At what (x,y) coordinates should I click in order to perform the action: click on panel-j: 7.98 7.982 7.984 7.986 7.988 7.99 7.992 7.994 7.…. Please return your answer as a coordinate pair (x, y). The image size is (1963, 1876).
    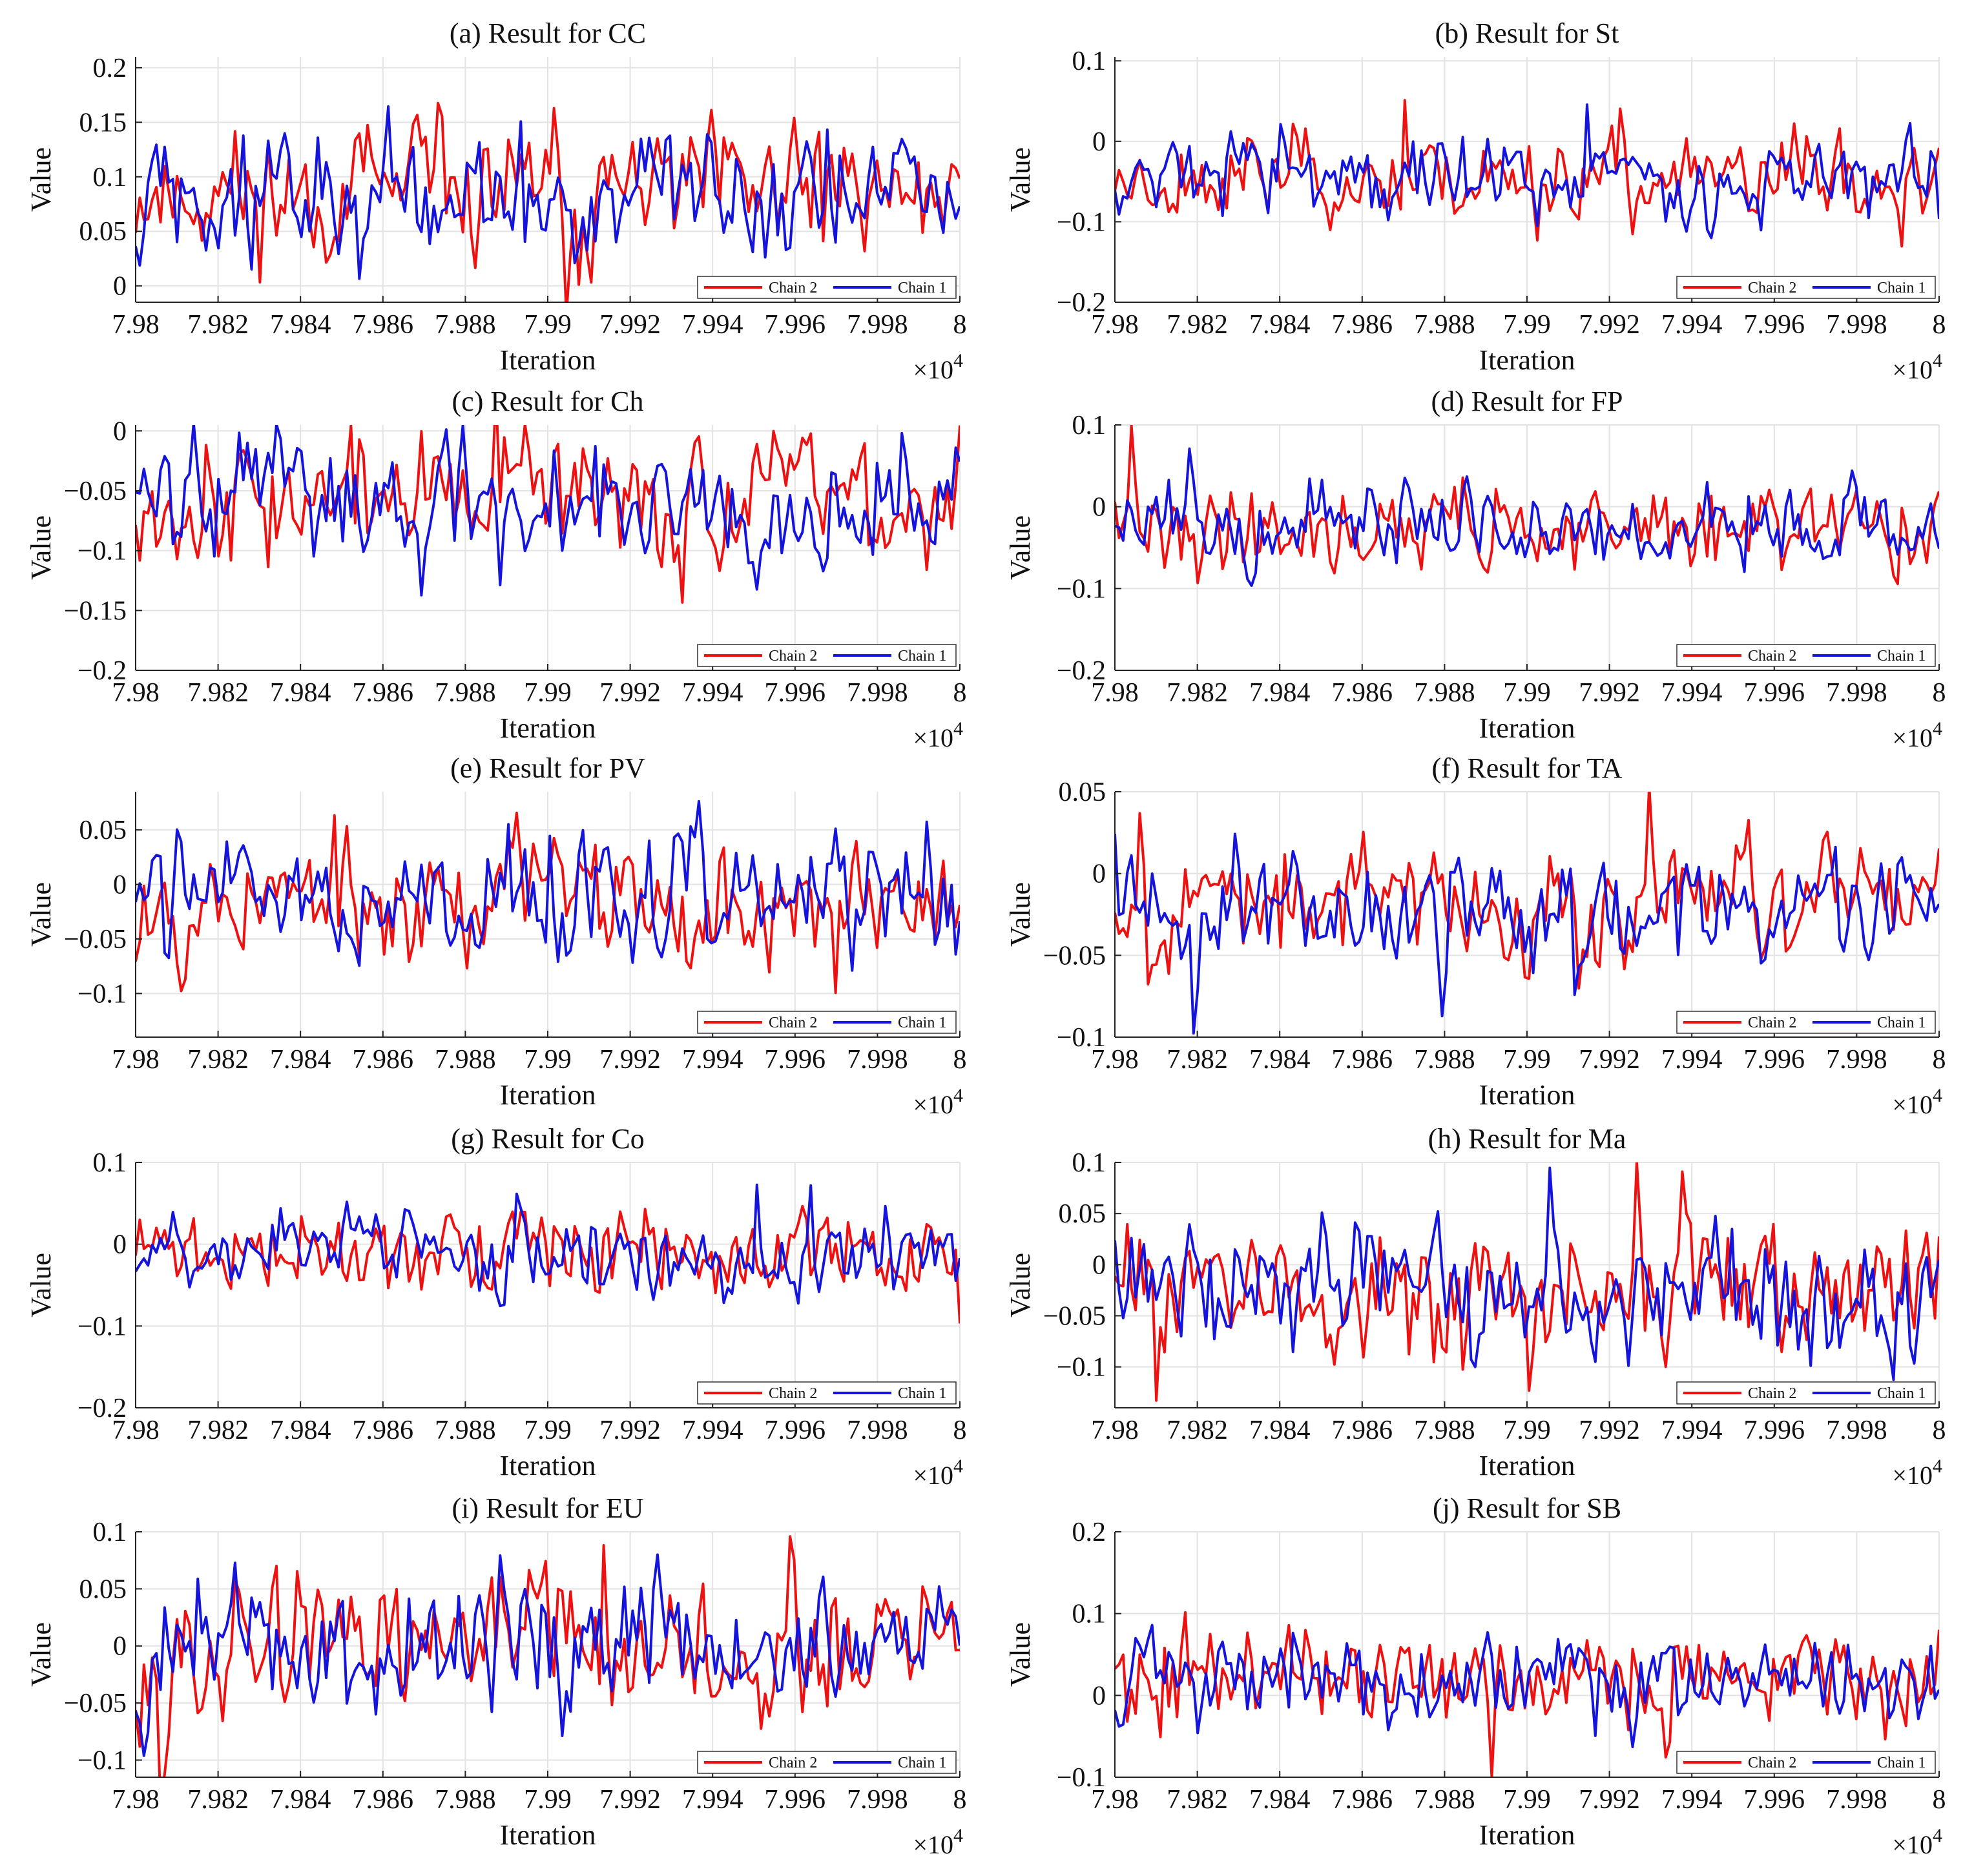
    Looking at the image, I should click on (1475, 1675).